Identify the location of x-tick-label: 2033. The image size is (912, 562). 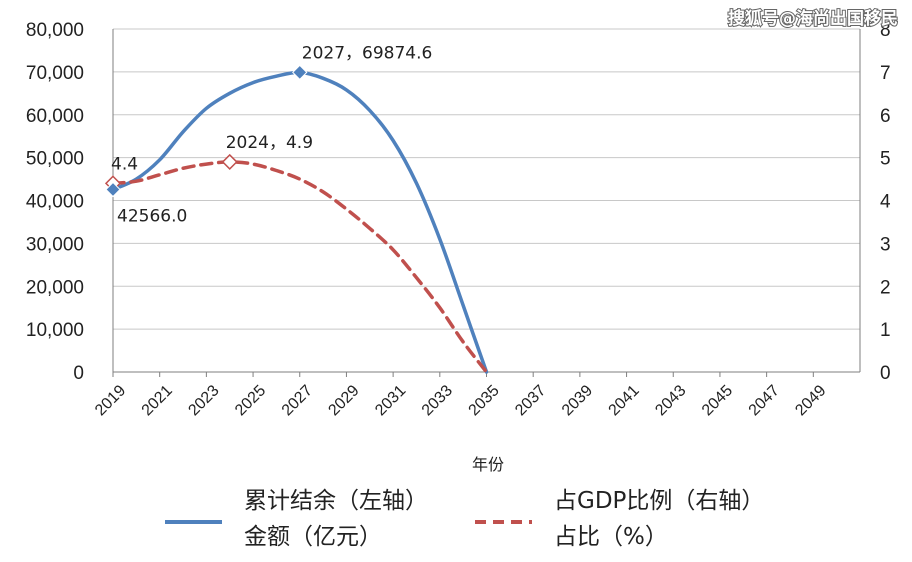
(437, 400).